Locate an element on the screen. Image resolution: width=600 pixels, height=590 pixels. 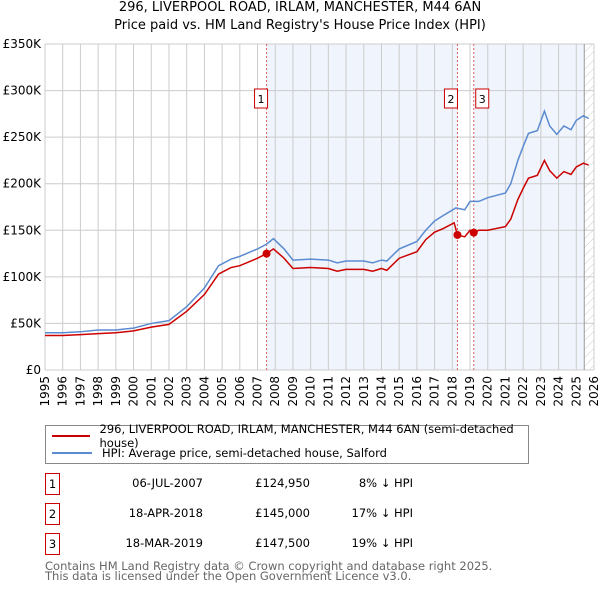
x-tick-label: 2019 is located at coordinates (470, 391).